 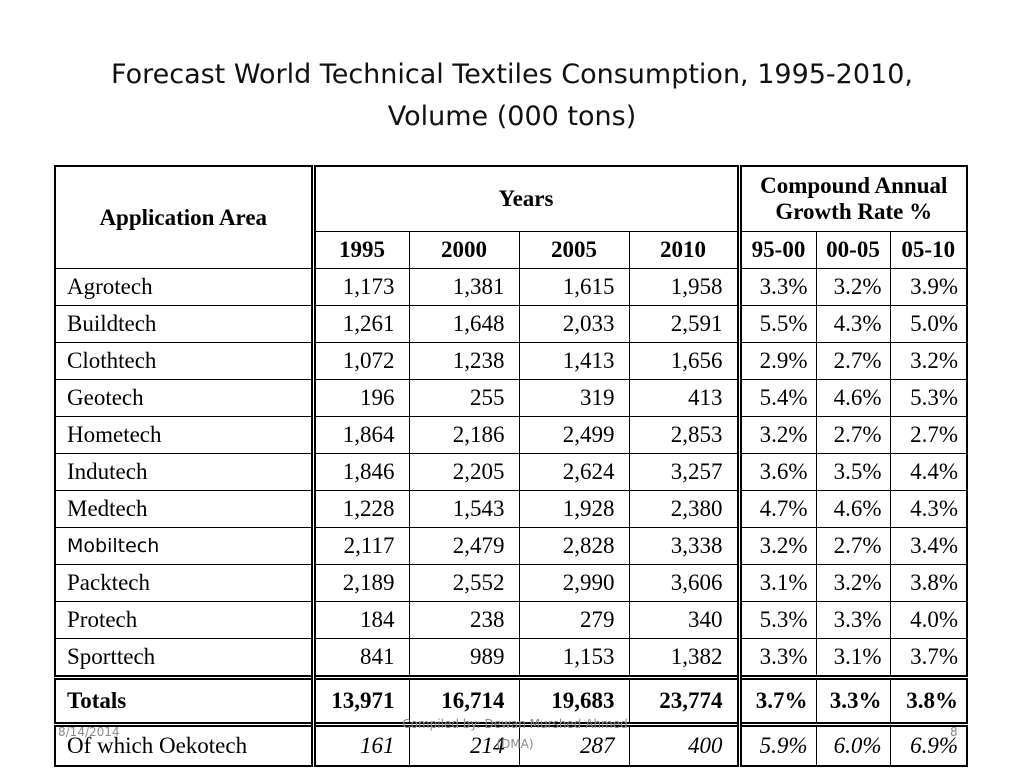 What do you see at coordinates (185, 620) in the screenshot?
I see `cell-application-area: Protech` at bounding box center [185, 620].